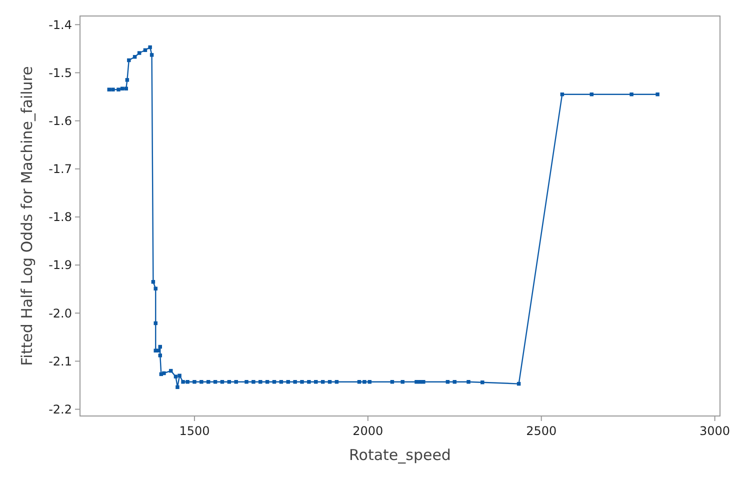 The height and width of the screenshot is (478, 748). Describe the element at coordinates (541, 431) in the screenshot. I see `x-tick-label: 2500` at that location.